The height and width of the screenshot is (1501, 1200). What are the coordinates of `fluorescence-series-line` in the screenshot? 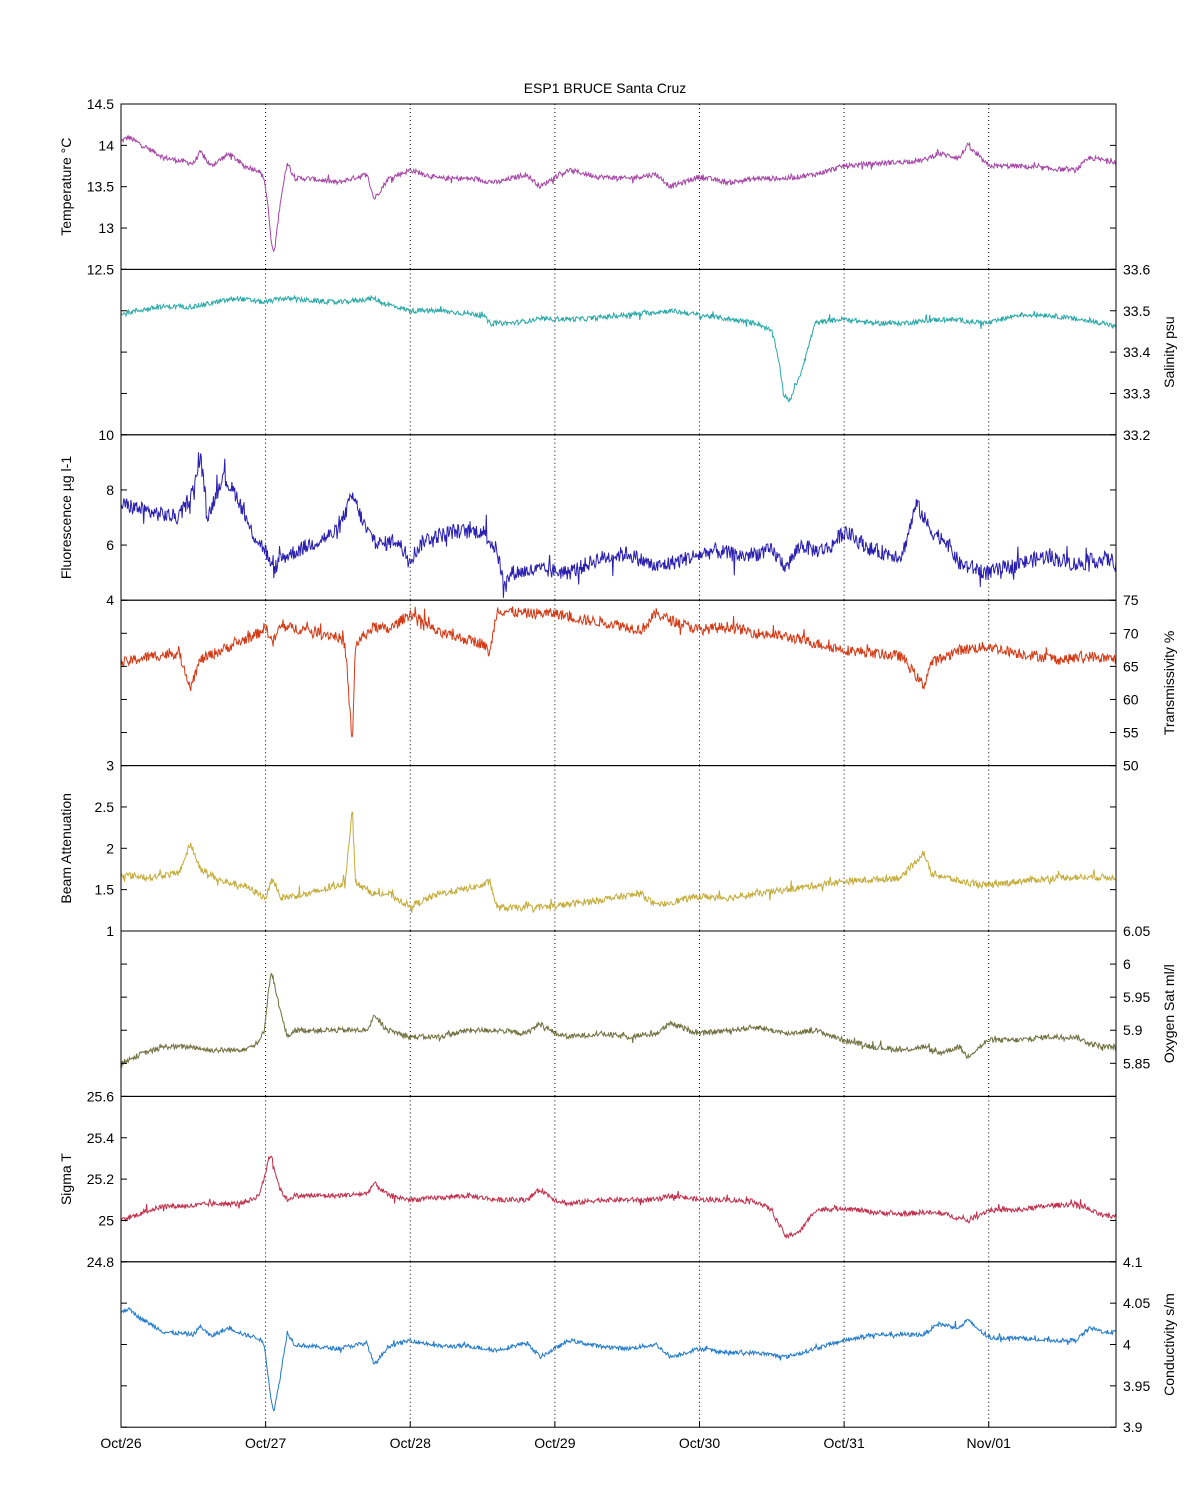 It's located at (618, 525).